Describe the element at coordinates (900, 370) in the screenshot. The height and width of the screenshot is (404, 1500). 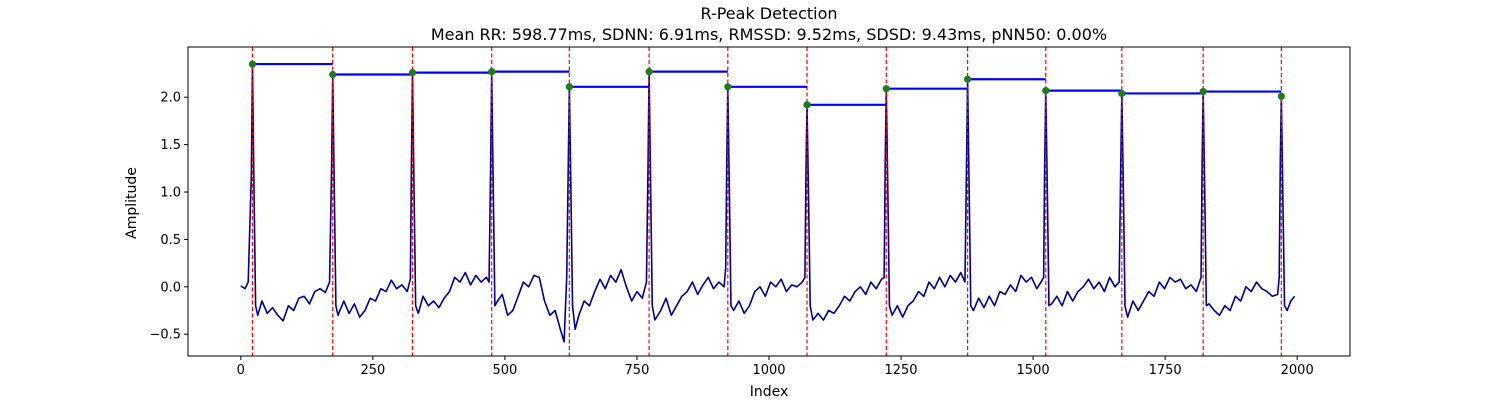
I see `x-tick-label: 1250` at that location.